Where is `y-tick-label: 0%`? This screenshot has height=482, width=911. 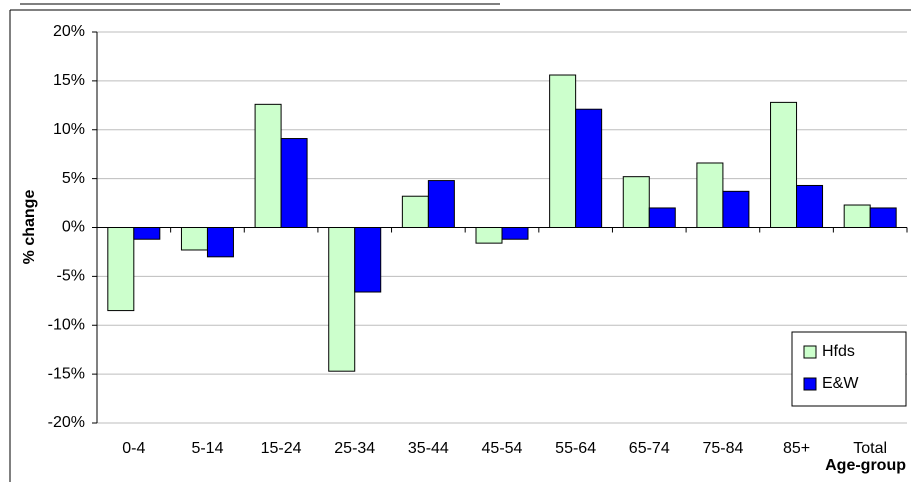 y-tick-label: 0% is located at coordinates (73, 227).